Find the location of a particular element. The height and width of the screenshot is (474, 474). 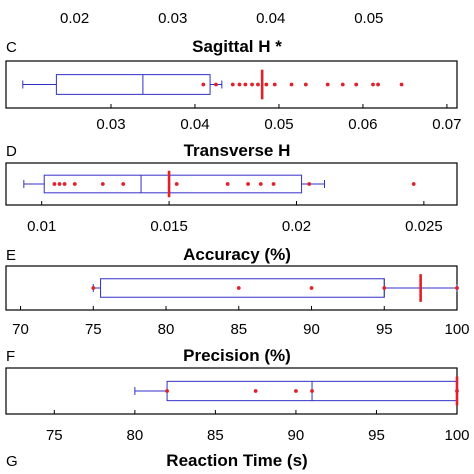

tick-label: 0.07 is located at coordinates (446, 124).